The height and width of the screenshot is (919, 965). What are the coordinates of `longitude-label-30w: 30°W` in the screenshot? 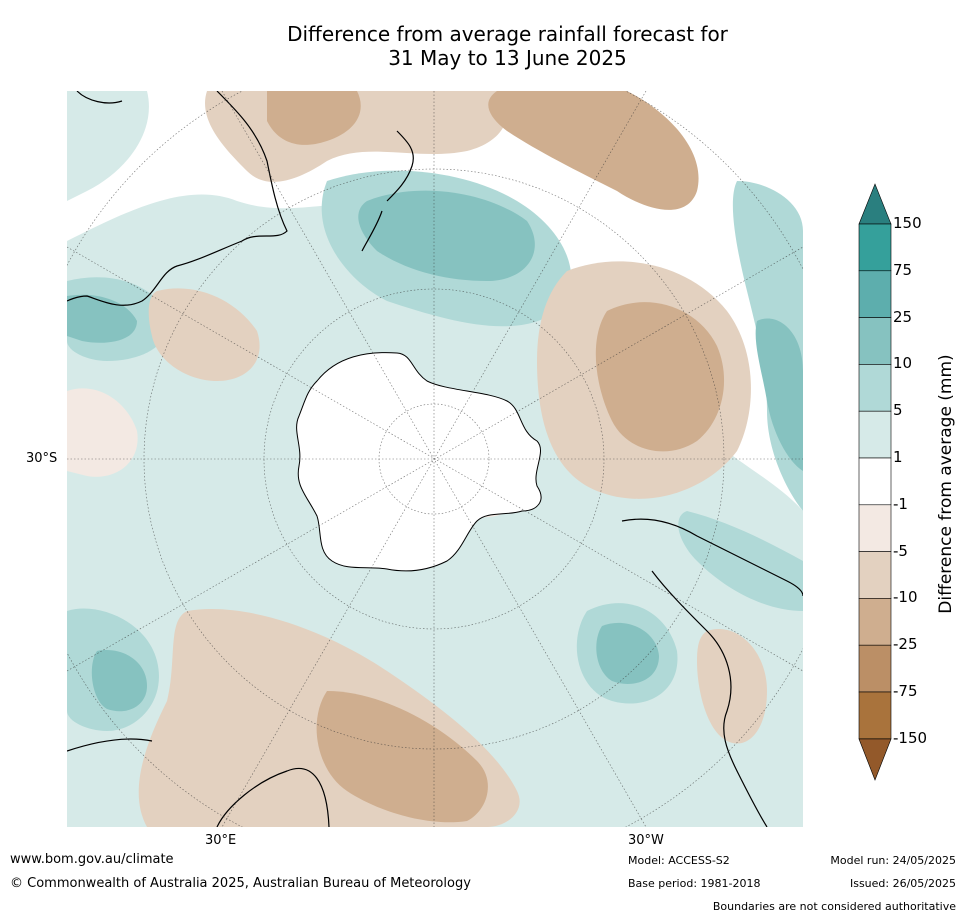 It's located at (646, 840).